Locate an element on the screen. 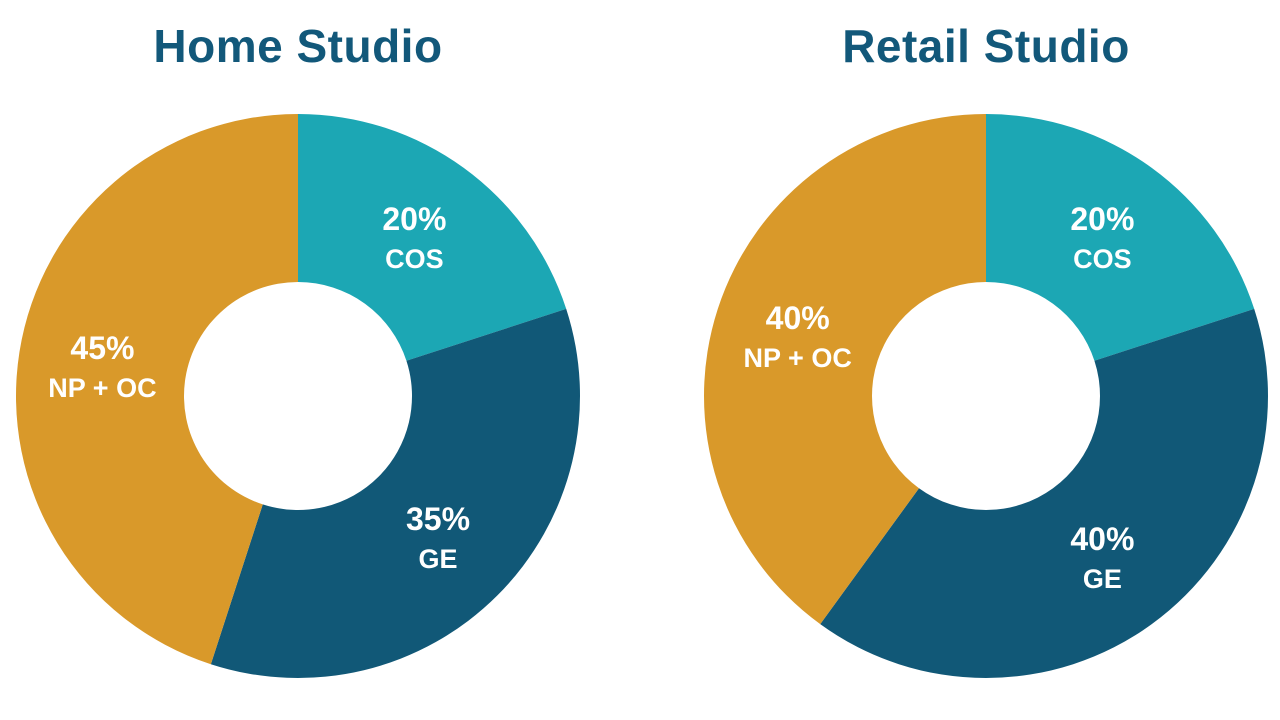 The height and width of the screenshot is (720, 1280). retail-studio-np-oc-category-label: NP + OC is located at coordinates (798, 358).